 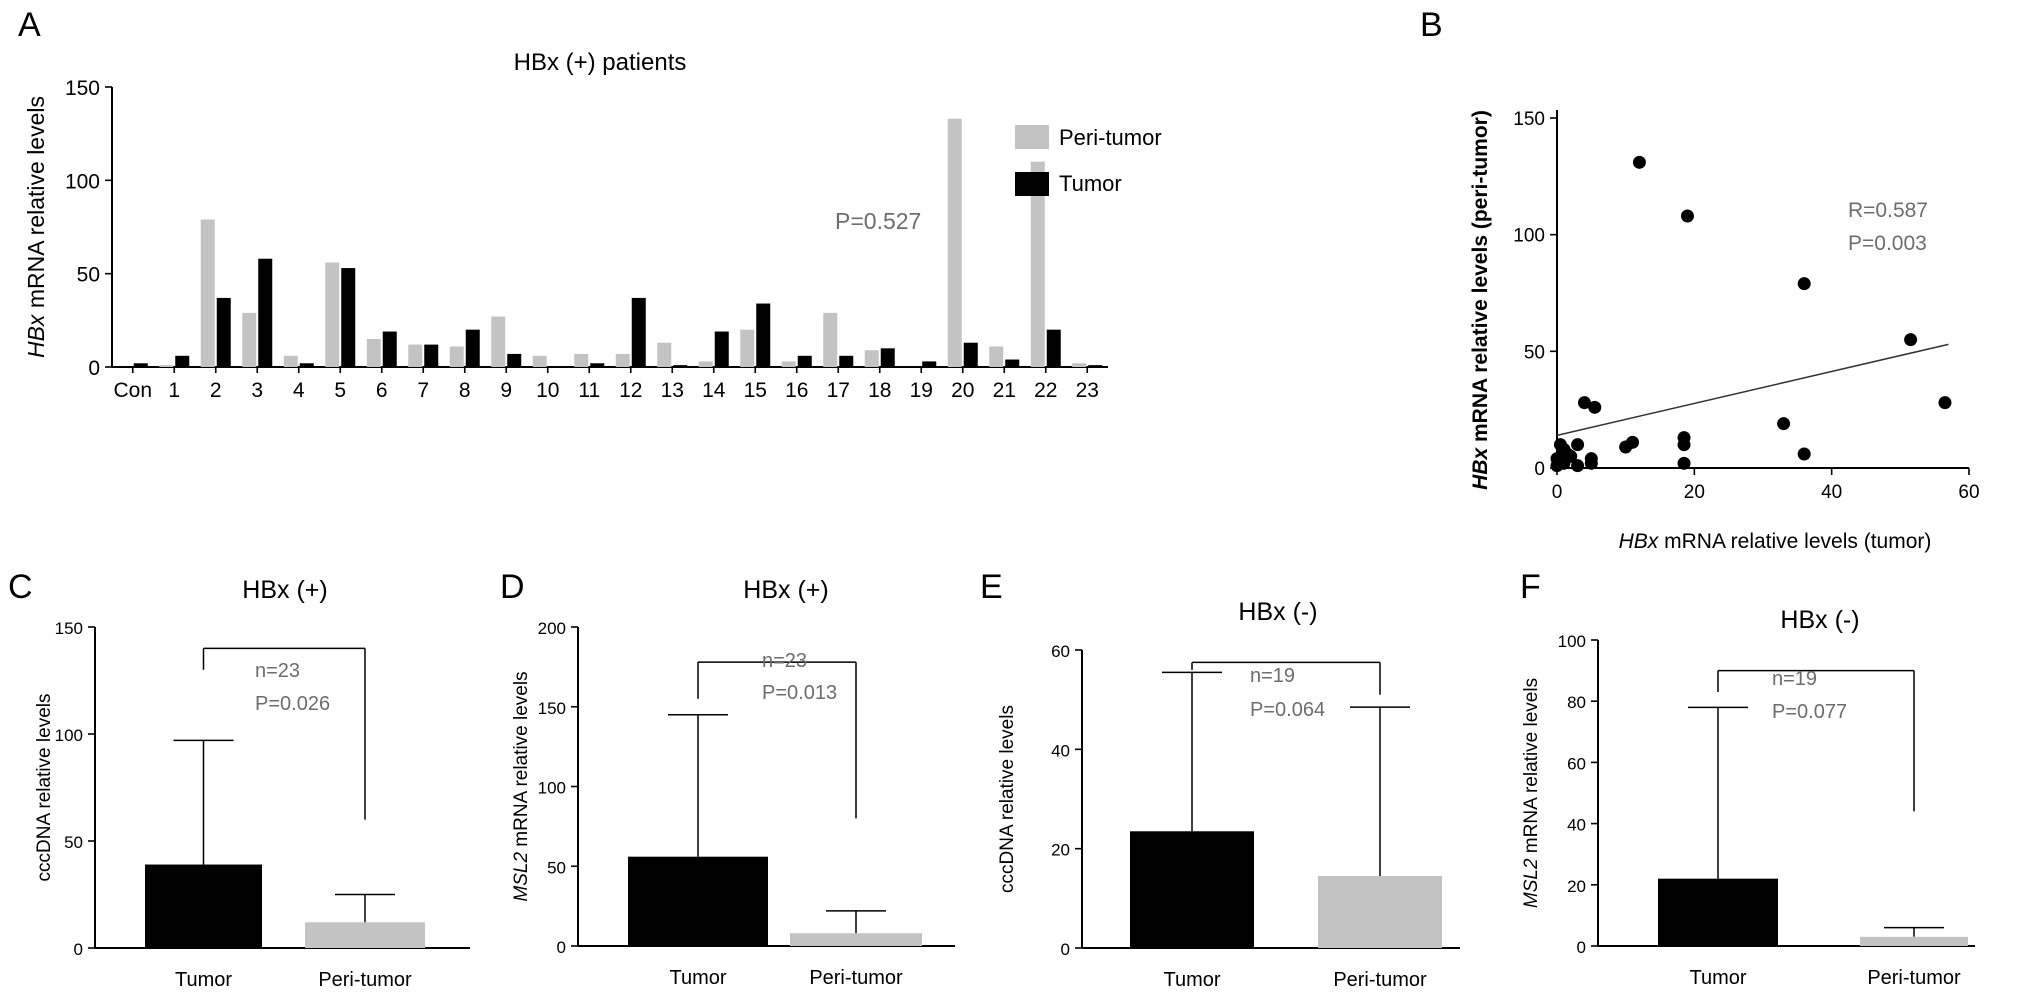 I want to click on x-tick-label: 1, so click(x=174, y=390).